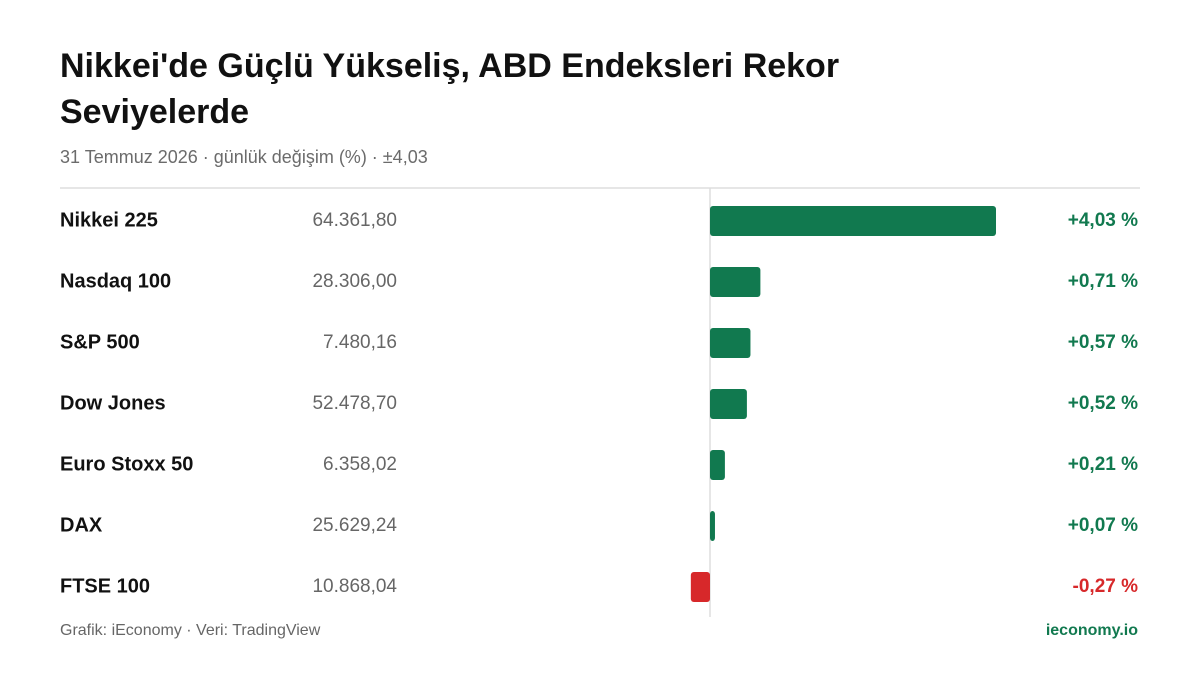 The image size is (1200, 675). What do you see at coordinates (1092, 630) in the screenshot?
I see `brand: ieconomy.io` at bounding box center [1092, 630].